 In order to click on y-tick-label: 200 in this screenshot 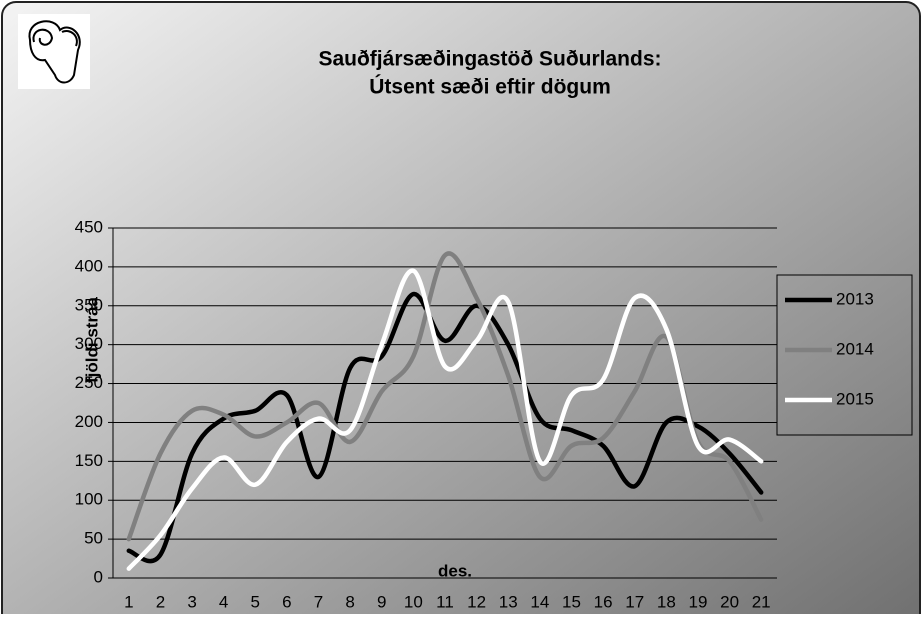, I will do `click(89, 421)`.